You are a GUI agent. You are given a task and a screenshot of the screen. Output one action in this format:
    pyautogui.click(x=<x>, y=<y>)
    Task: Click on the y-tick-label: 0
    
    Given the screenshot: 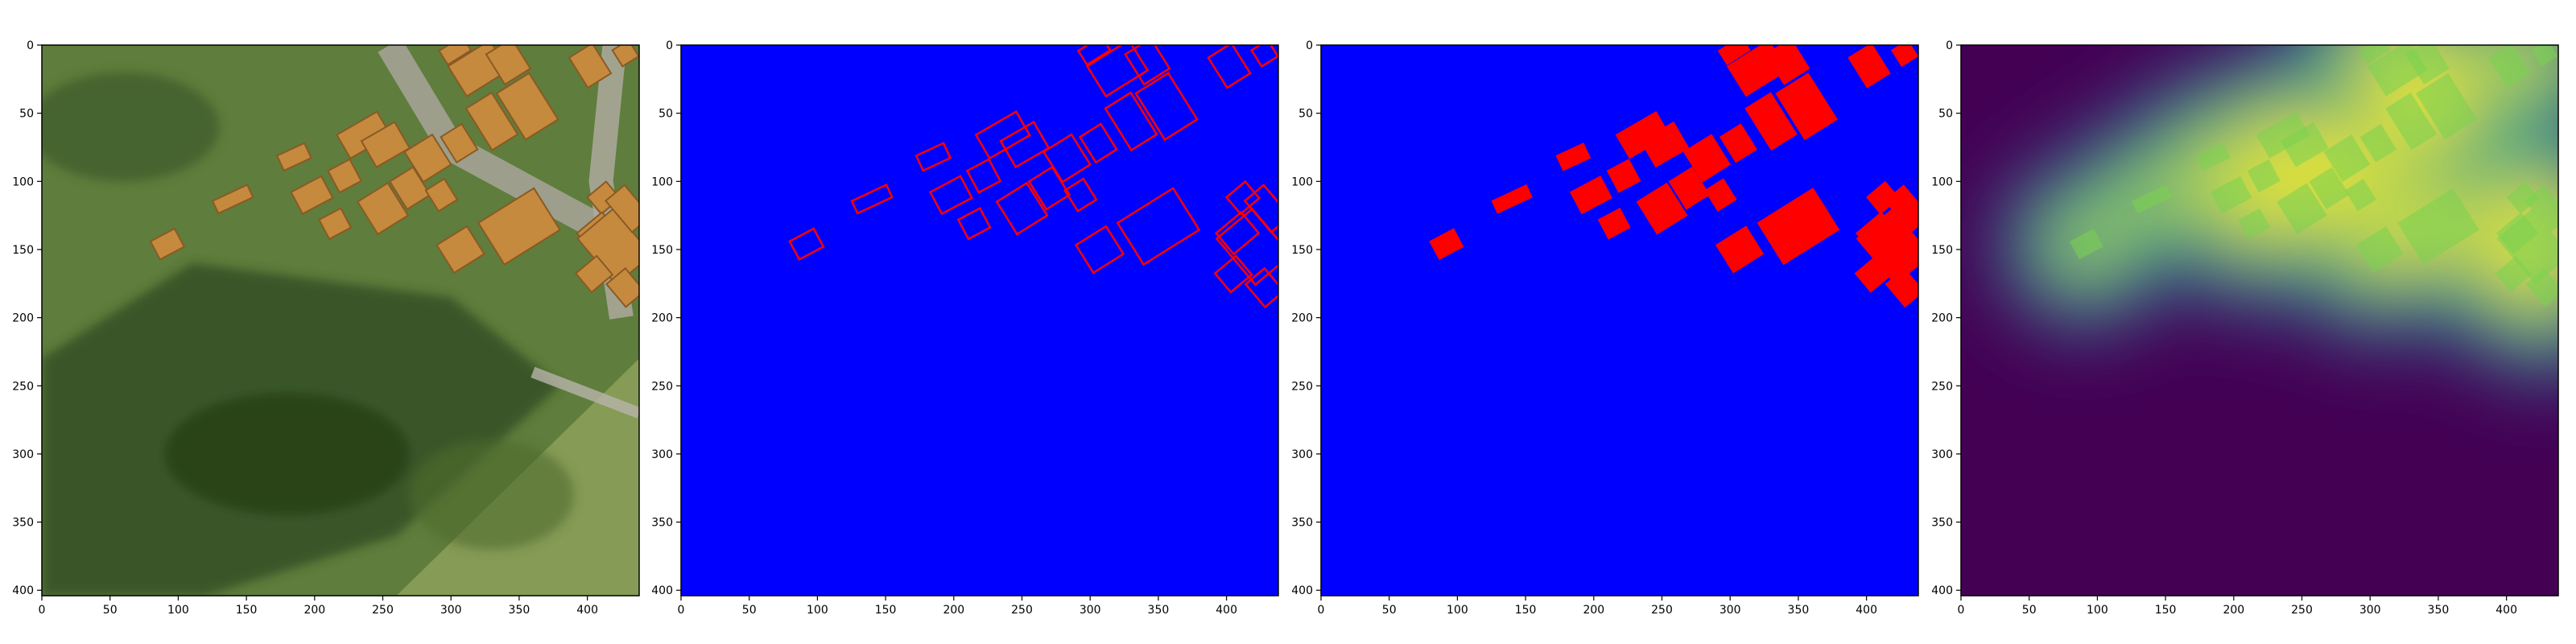 What is the action you would take?
    pyautogui.click(x=1949, y=45)
    